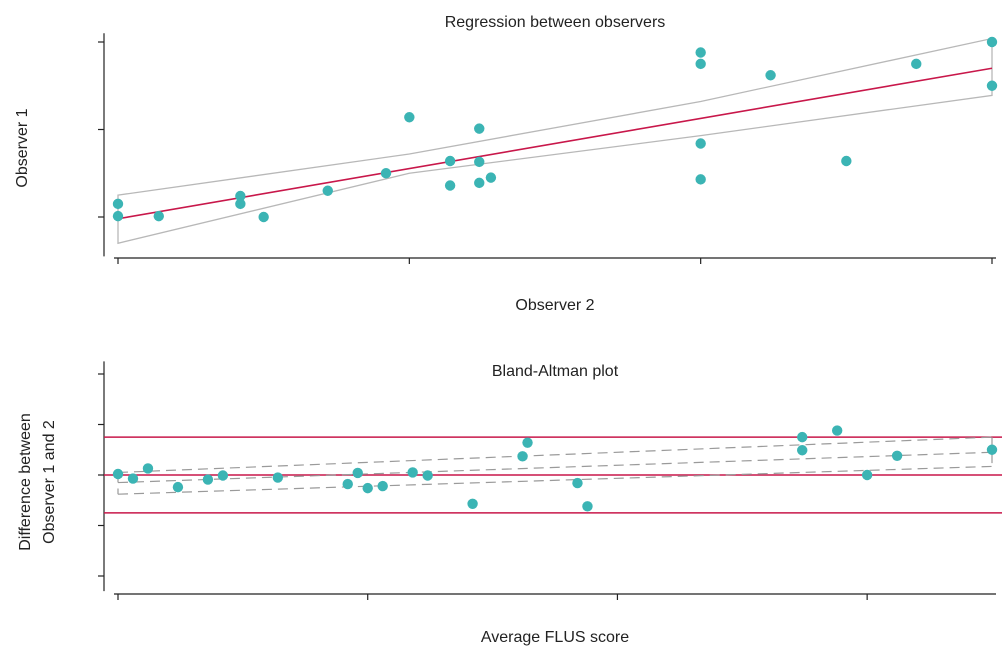 Image resolution: width=1006 pixels, height=649 pixels. I want to click on bland-altman-y-axis-label-line-1: Difference between, so click(25, 482).